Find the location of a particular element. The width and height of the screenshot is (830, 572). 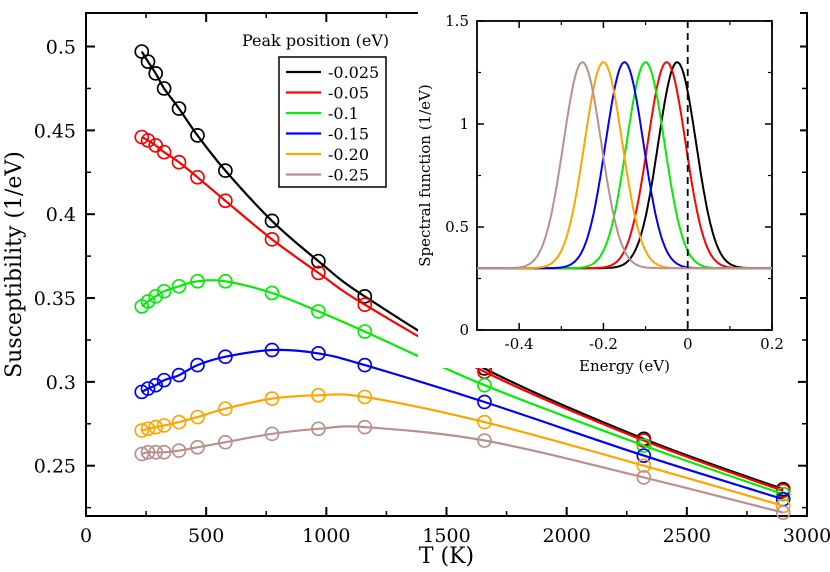

x-tick-label: 1500 is located at coordinates (446, 536).